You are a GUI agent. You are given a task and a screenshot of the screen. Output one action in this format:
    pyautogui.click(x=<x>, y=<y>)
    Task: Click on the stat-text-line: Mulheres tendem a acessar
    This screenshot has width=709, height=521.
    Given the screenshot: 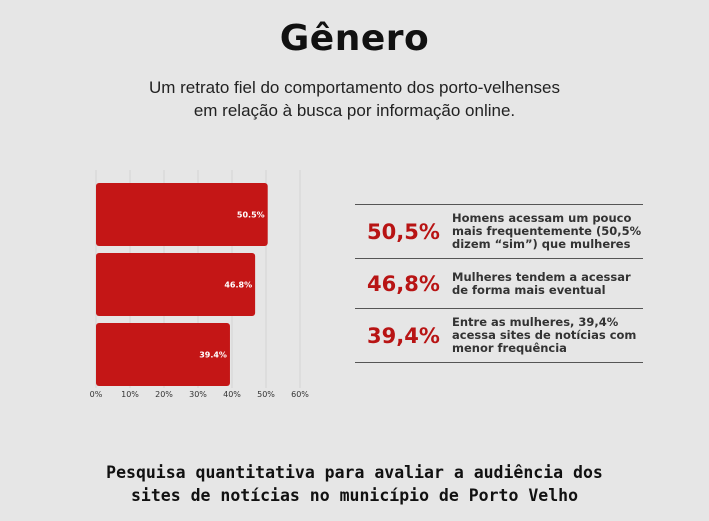 What is the action you would take?
    pyautogui.click(x=541, y=276)
    